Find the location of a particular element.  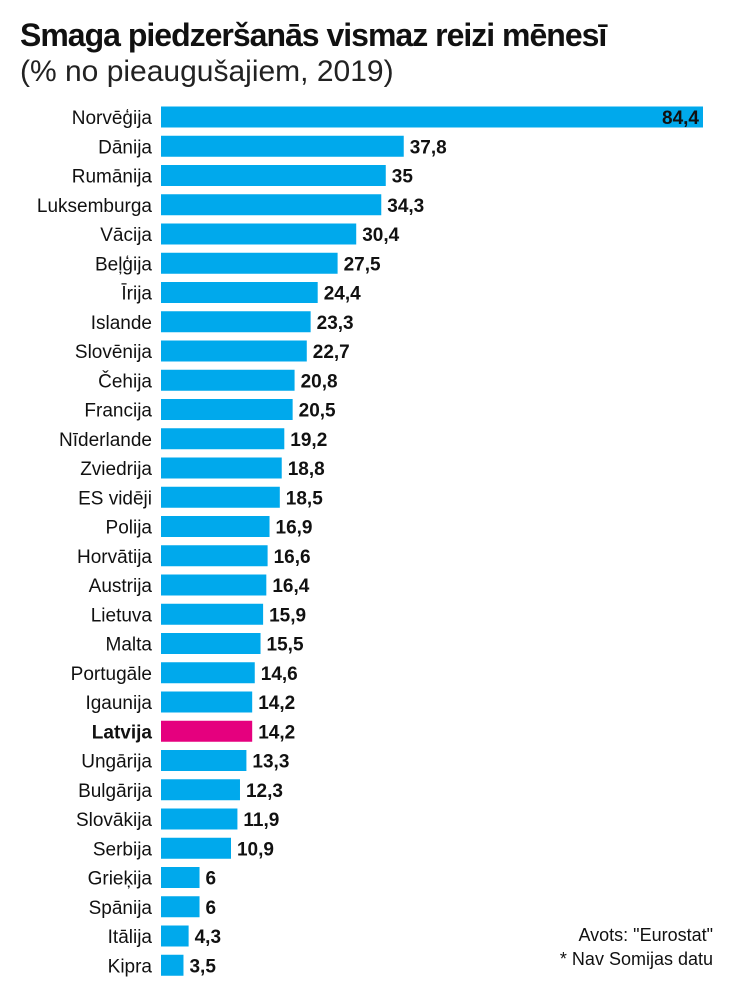

category-label-zviedrija: Zviedrija is located at coordinates (116, 469).